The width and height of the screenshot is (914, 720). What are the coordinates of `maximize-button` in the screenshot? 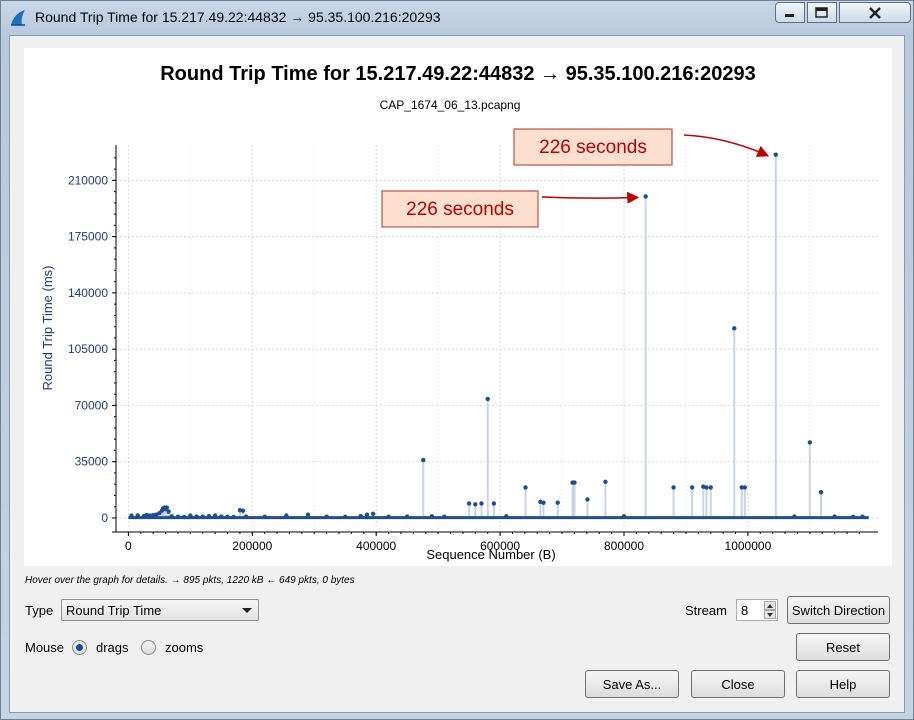 It's located at (822, 12).